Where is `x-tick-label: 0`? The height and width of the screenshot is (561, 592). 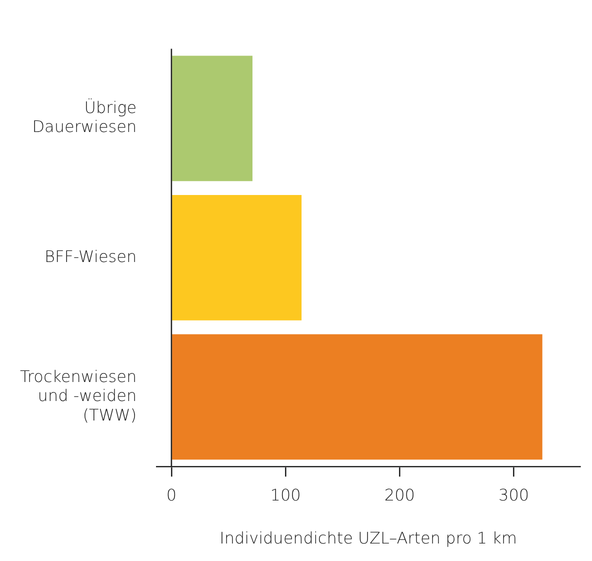
x-tick-label: 0 is located at coordinates (171, 494).